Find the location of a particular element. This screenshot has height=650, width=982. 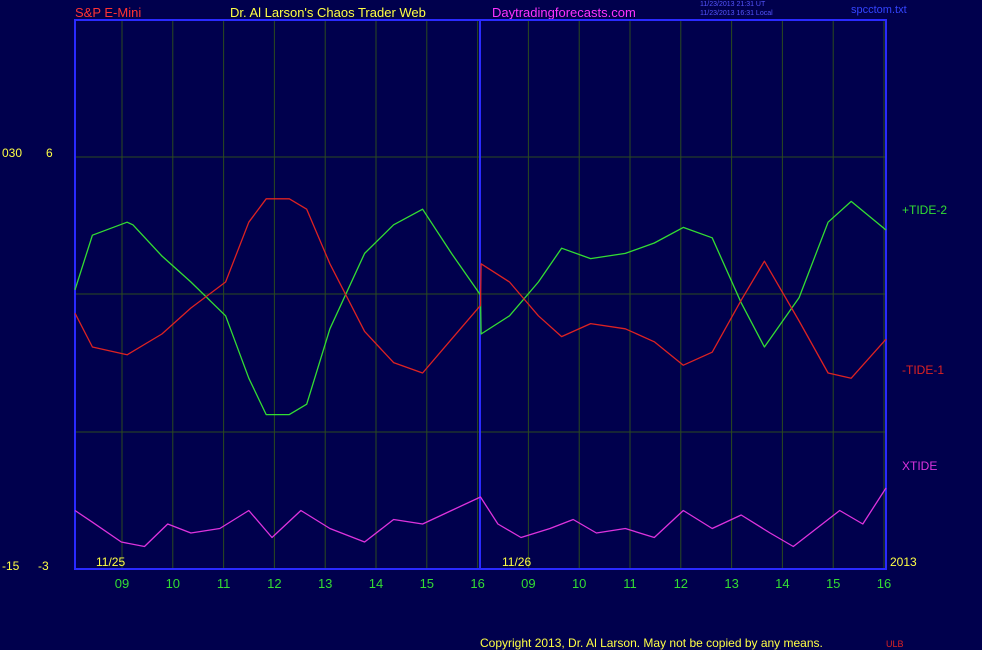

symbol-title: S&P E-Mini is located at coordinates (108, 12).